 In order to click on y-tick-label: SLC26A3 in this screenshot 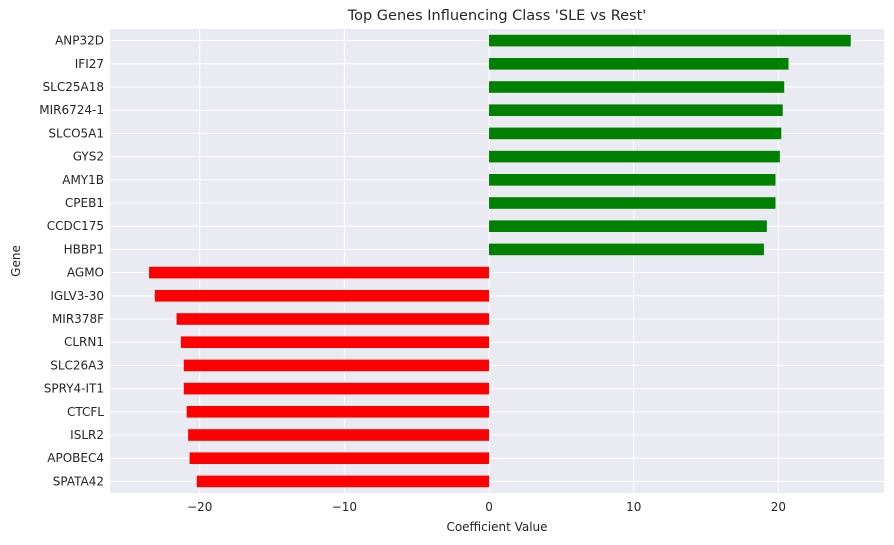, I will do `click(77, 365)`.